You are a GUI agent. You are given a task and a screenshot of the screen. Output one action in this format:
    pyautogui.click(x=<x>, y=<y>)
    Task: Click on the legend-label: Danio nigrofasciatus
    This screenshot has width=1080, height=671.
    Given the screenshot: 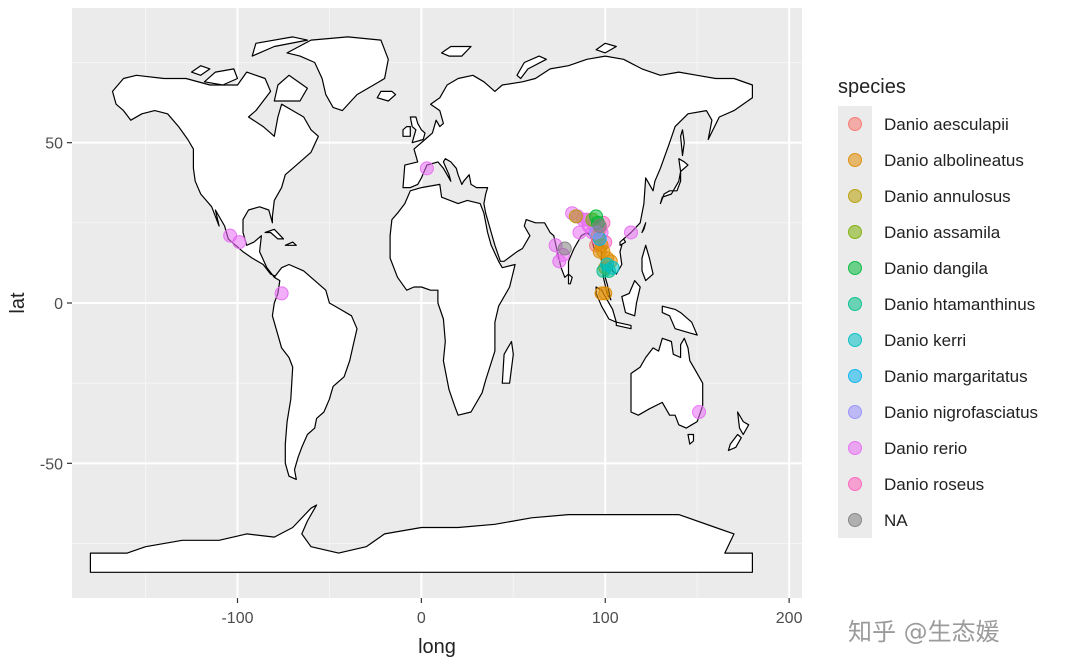 What is the action you would take?
    pyautogui.click(x=961, y=412)
    